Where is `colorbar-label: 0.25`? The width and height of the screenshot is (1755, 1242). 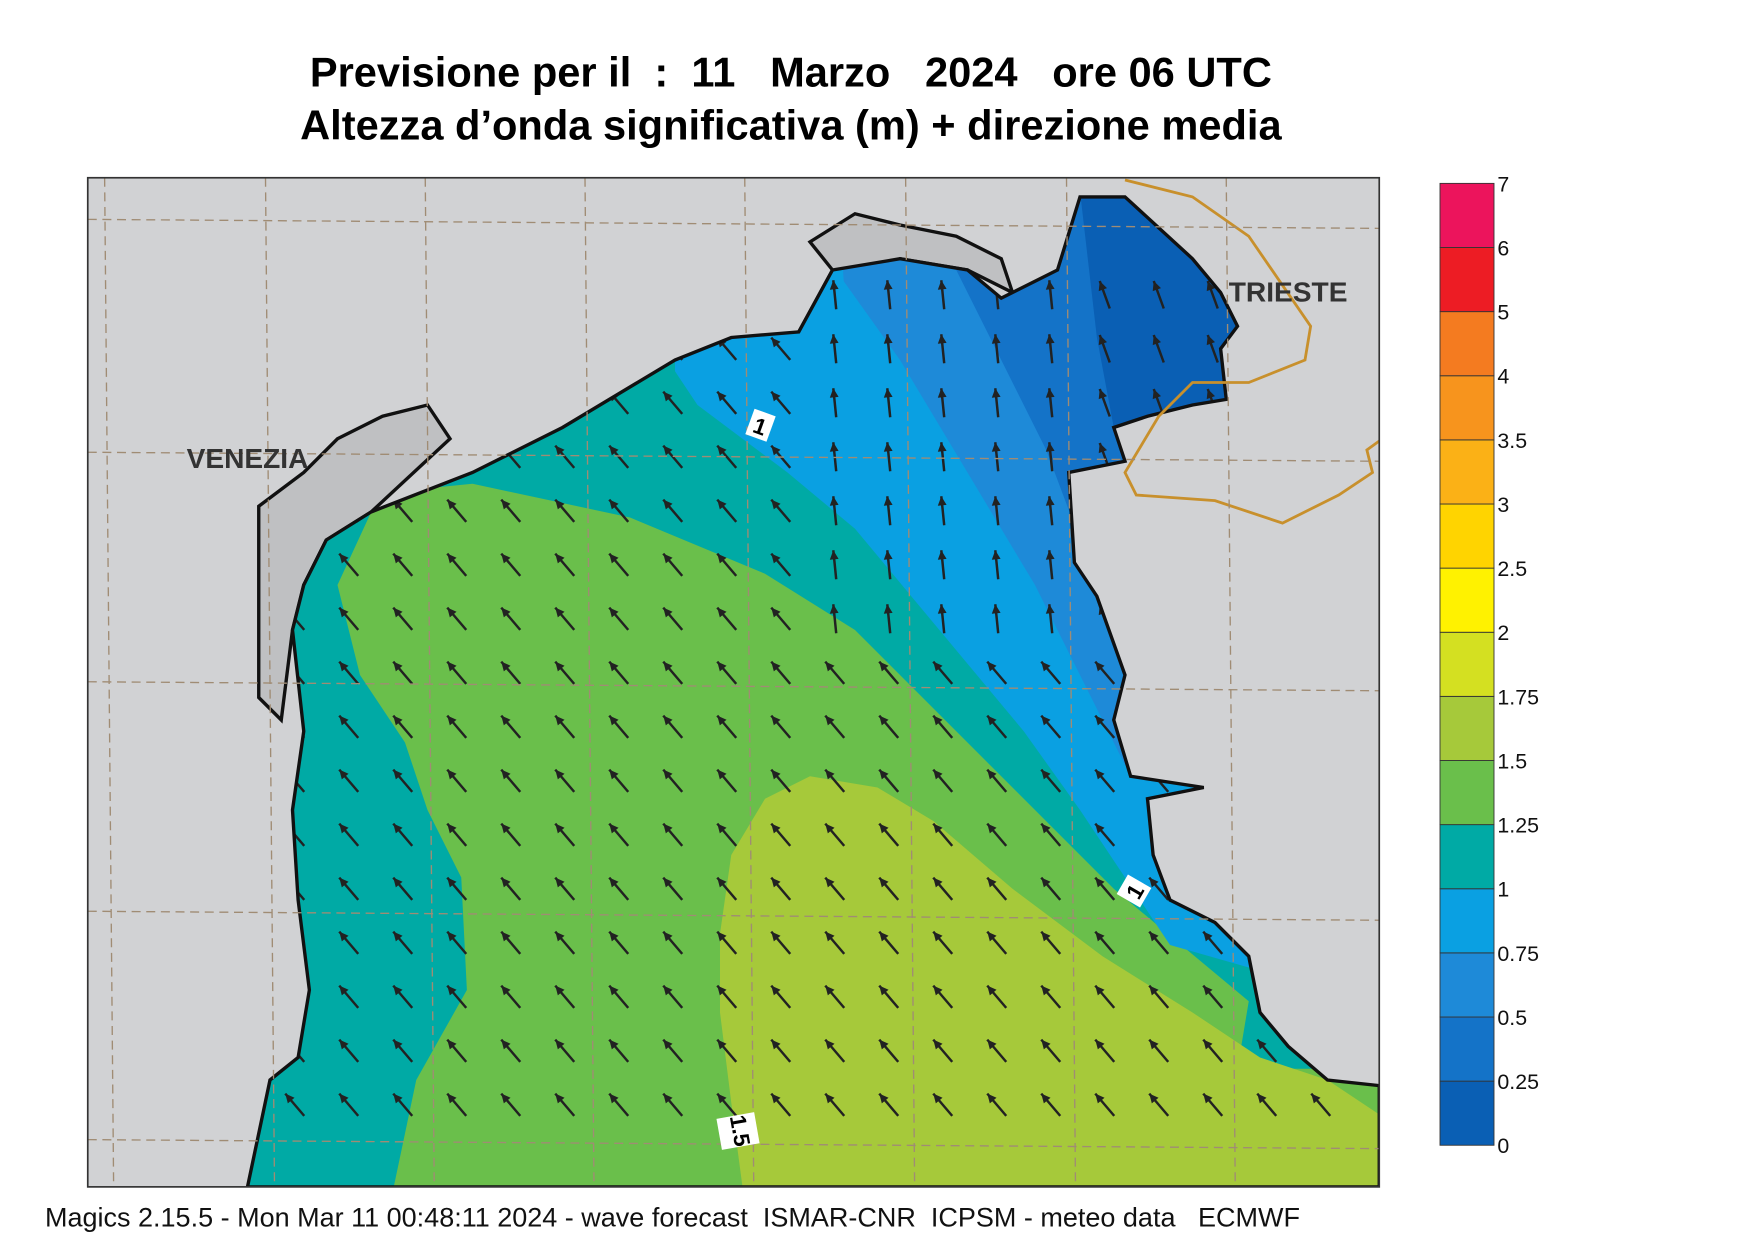 colorbar-label: 0.25 is located at coordinates (1518, 1082).